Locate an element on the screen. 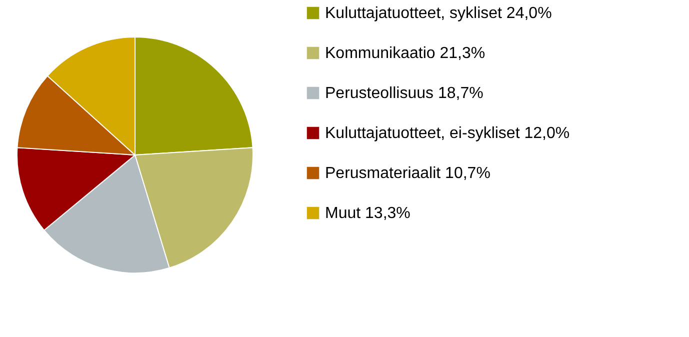 The width and height of the screenshot is (689, 337). legend-label: Perusteollisuus 18,7% is located at coordinates (404, 93).